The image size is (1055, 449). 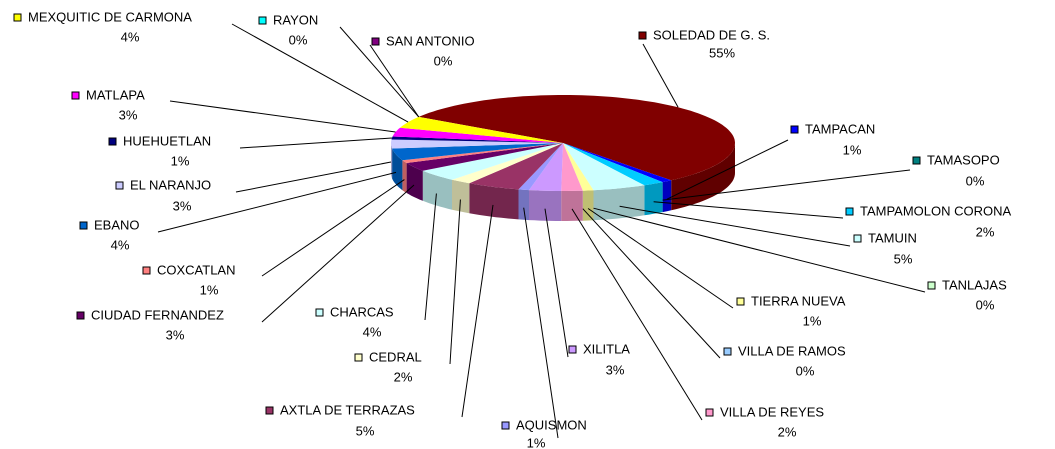 What do you see at coordinates (170, 184) in the screenshot?
I see `slice-label: EL NARANJO` at bounding box center [170, 184].